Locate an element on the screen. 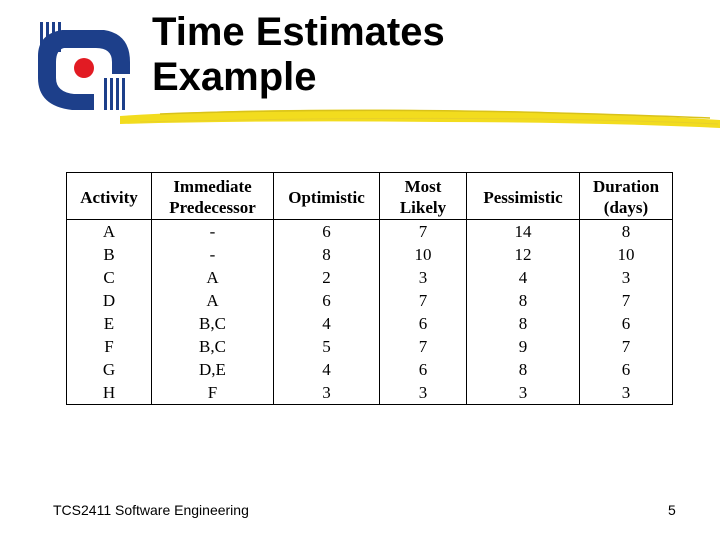  slide-title: Time Estimates Example is located at coordinates (298, 55).